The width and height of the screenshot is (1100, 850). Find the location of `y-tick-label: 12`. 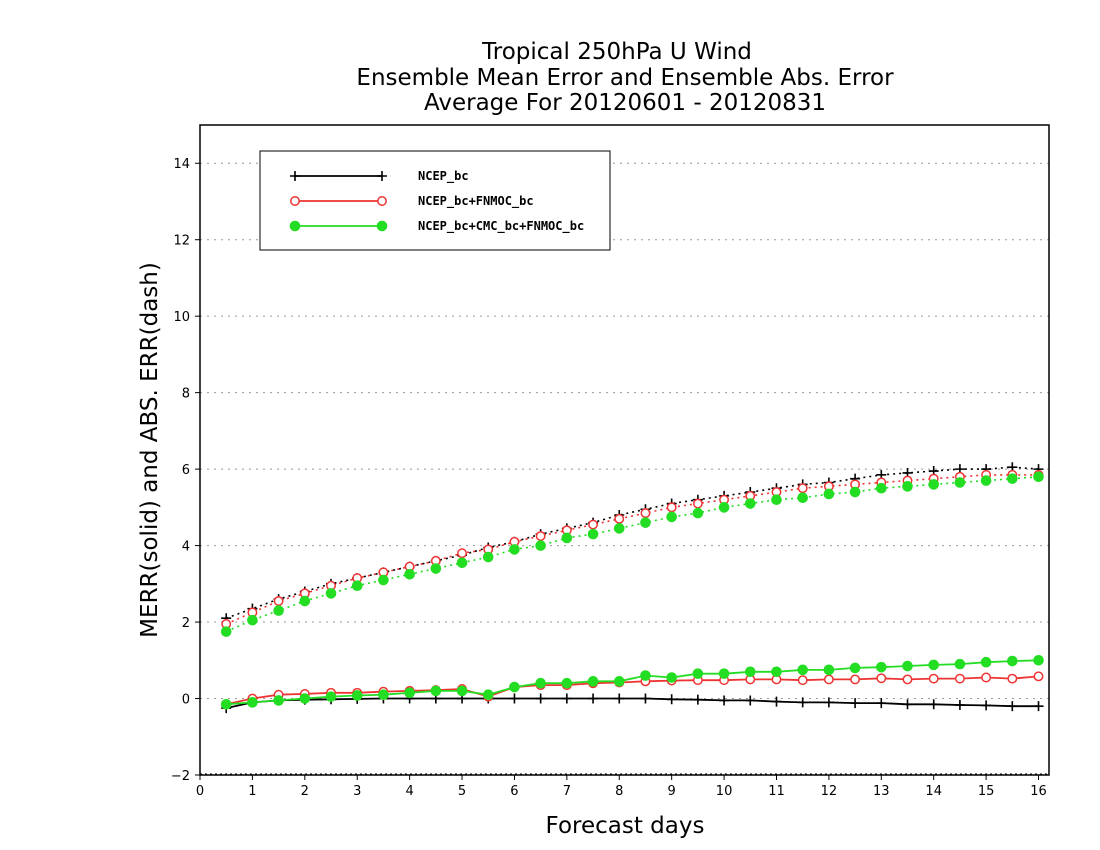

y-tick-label: 12 is located at coordinates (181, 241).